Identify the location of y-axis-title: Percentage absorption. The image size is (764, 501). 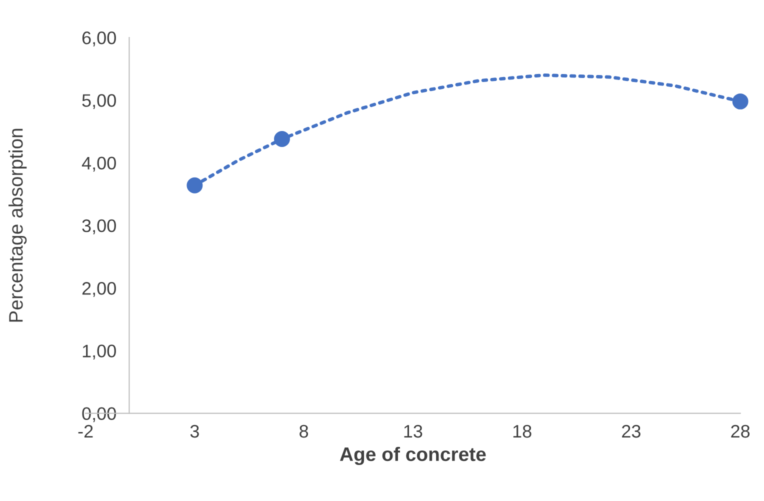
(17, 225).